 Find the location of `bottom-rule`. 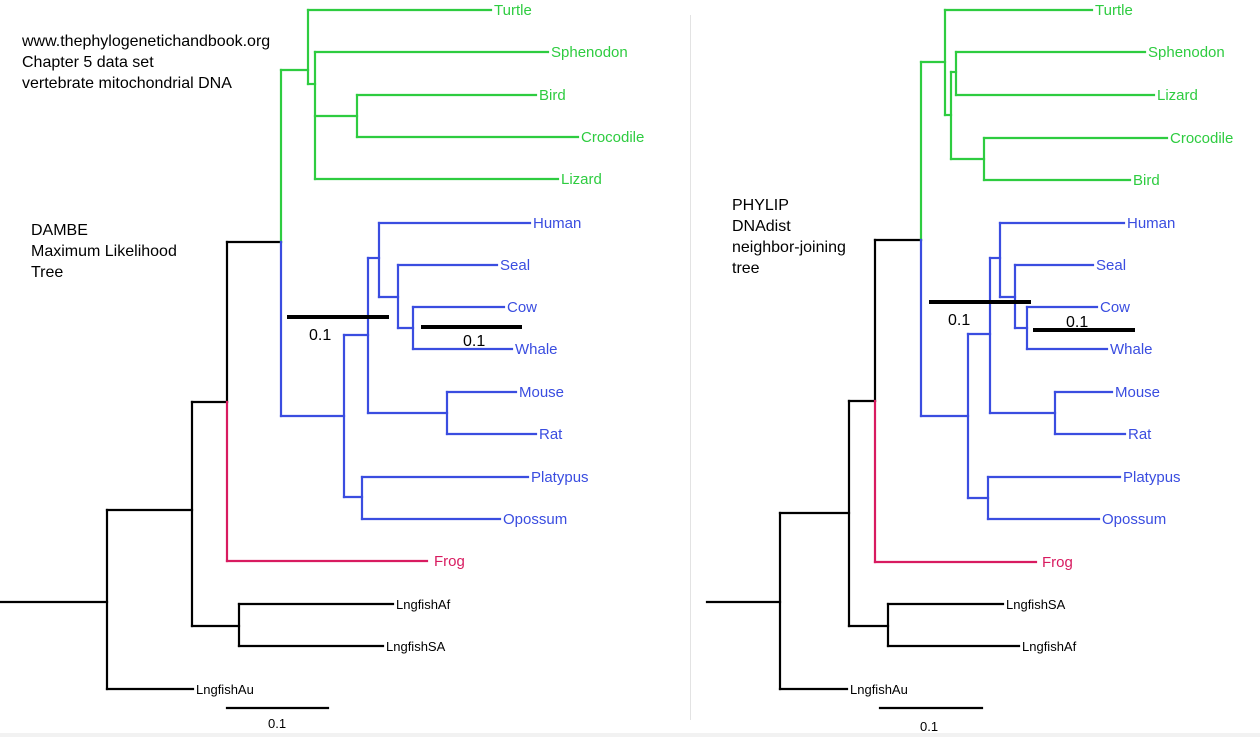

bottom-rule is located at coordinates (630, 735).